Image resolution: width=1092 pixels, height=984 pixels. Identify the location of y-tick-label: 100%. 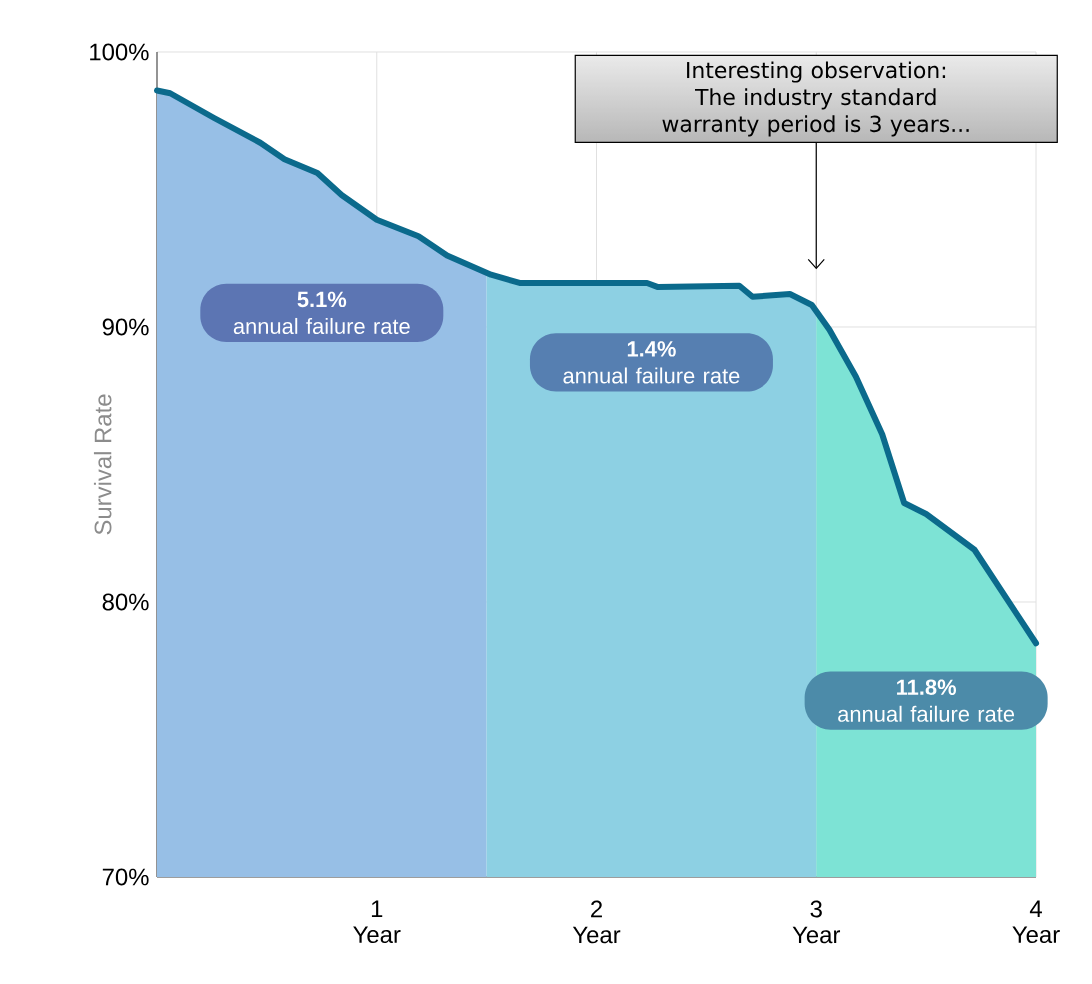
(119, 52).